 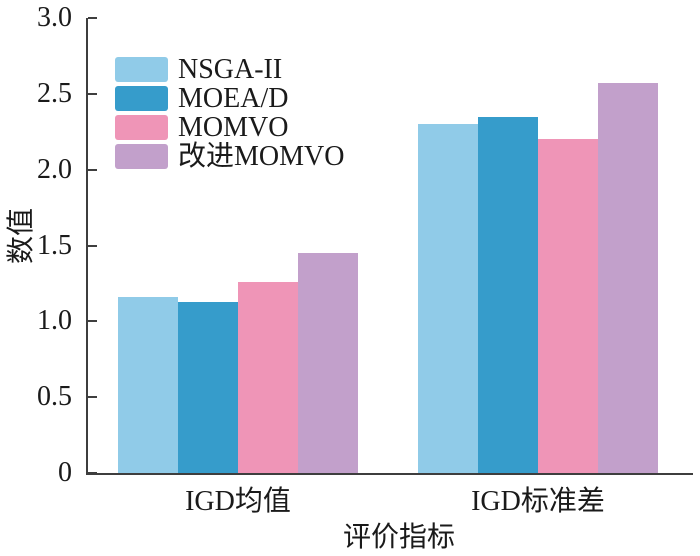 What do you see at coordinates (233, 98) in the screenshot?
I see `legend-label: MOEA/D` at bounding box center [233, 98].